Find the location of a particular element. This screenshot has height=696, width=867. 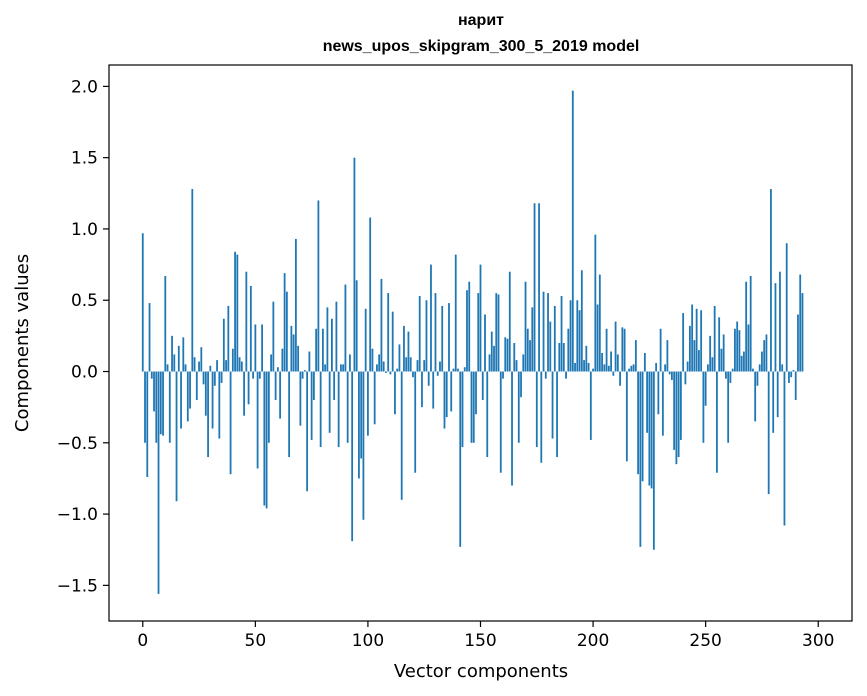

chart-title: нарит is located at coordinates (481, 20).